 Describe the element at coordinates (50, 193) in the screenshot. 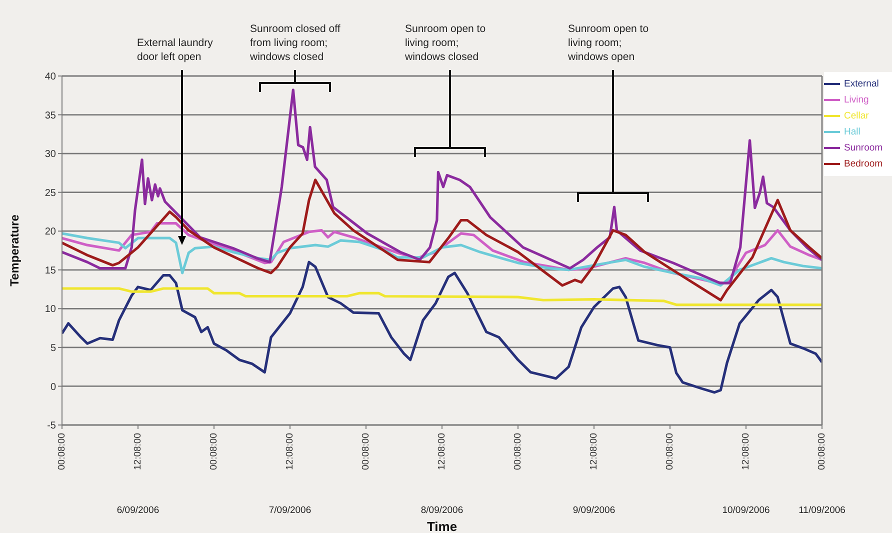

I see `y-tick-label: 25` at that location.